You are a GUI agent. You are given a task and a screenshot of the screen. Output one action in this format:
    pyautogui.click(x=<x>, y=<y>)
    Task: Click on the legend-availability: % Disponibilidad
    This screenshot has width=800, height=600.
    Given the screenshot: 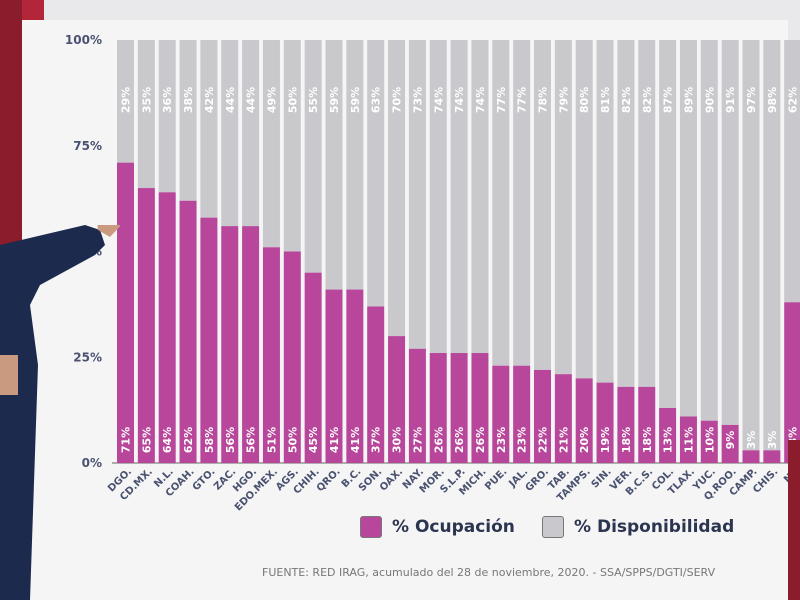 What is the action you would take?
    pyautogui.click(x=638, y=527)
    